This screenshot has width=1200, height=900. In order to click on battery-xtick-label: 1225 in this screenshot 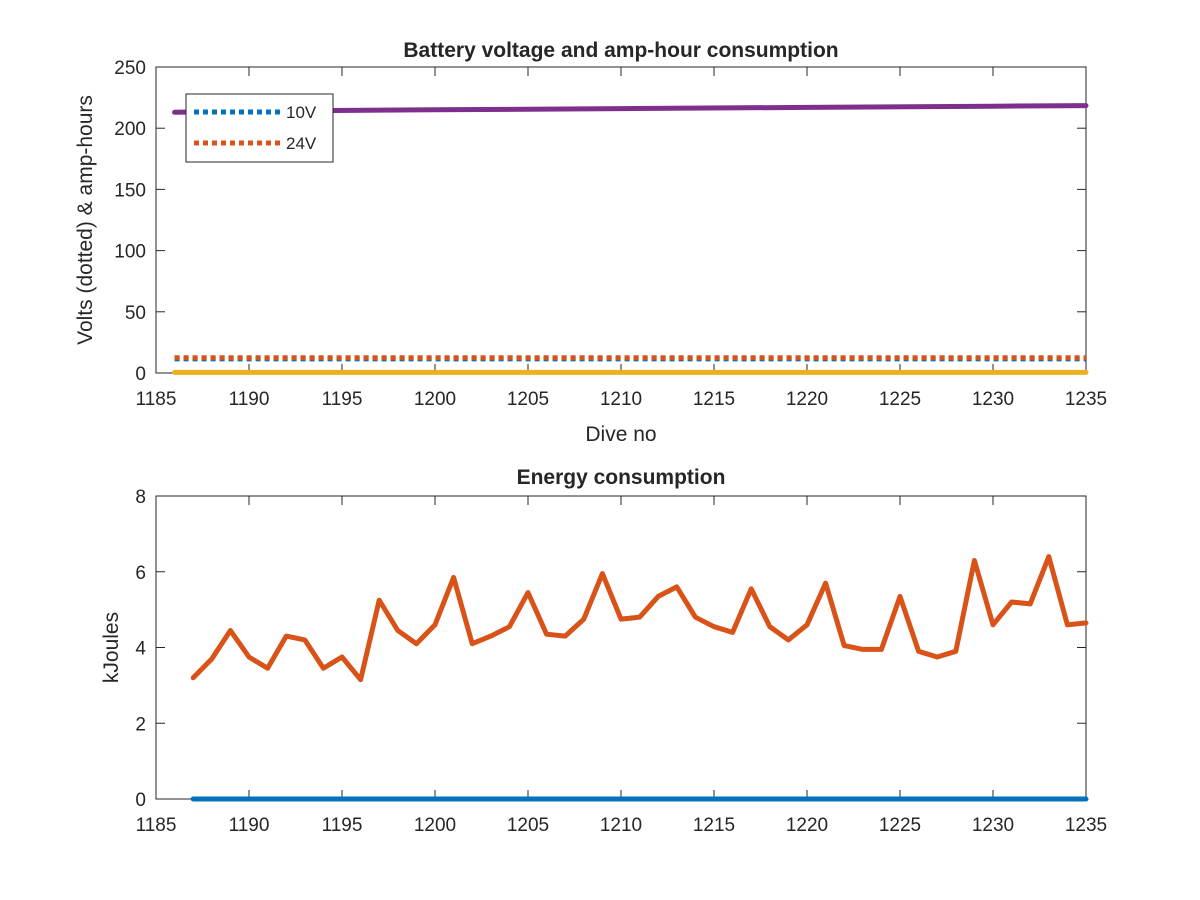, I will do `click(900, 399)`.